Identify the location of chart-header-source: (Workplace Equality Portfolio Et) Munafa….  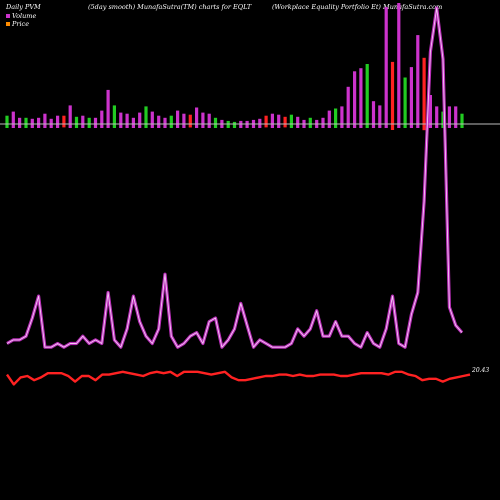
(357, 7).